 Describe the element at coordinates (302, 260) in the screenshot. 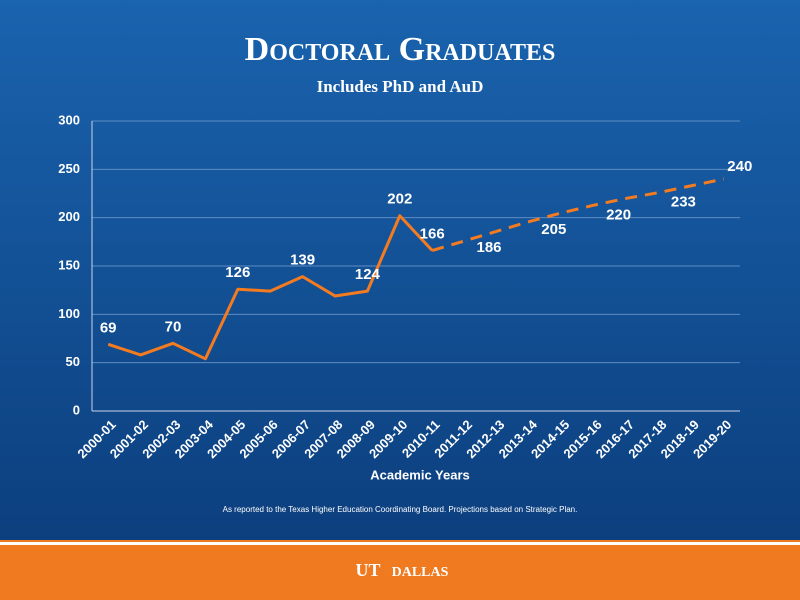

I see `data-label: 139` at that location.